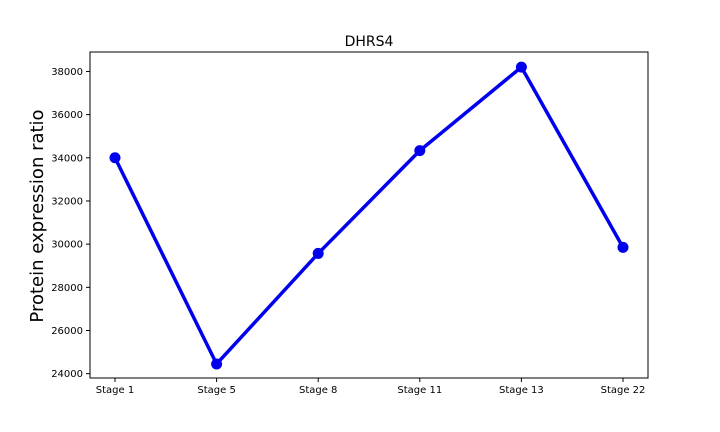  I want to click on x-tick-label: Stage 13, so click(521, 390).